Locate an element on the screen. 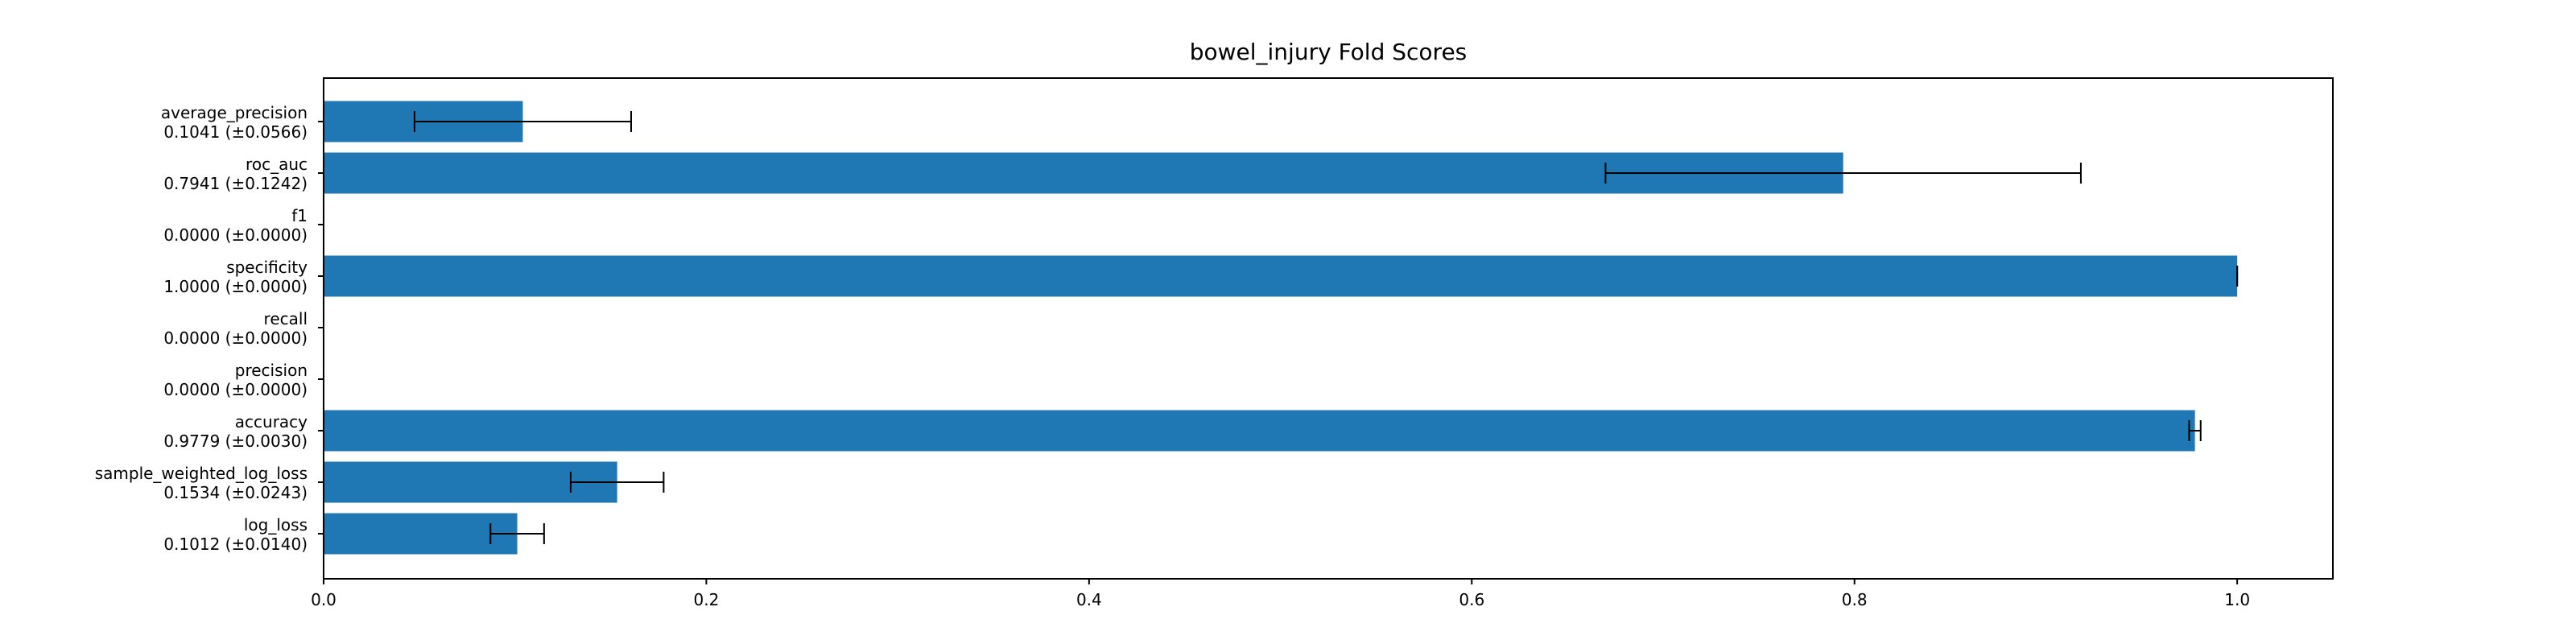 The width and height of the screenshot is (2576, 644). y-tick-score-precision: 0.0000 (±0.0000) is located at coordinates (235, 389).